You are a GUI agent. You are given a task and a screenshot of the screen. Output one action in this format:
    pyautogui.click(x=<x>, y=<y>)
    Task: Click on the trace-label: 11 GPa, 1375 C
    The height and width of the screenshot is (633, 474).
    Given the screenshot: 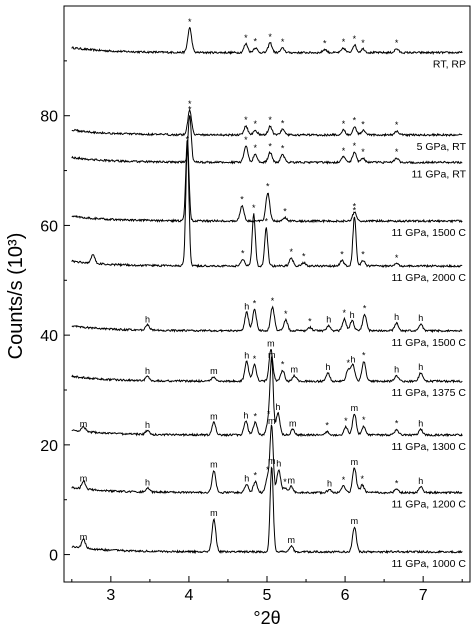 What is the action you would take?
    pyautogui.click(x=428, y=393)
    